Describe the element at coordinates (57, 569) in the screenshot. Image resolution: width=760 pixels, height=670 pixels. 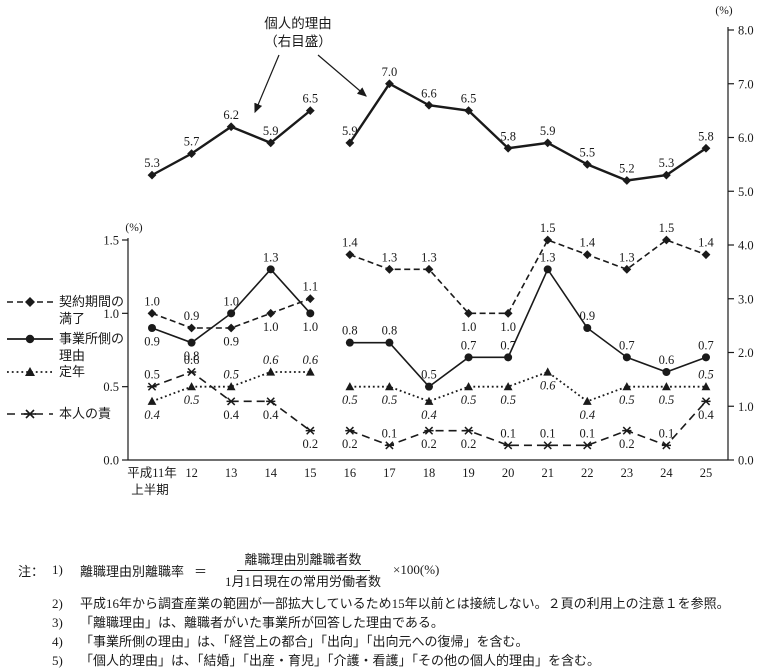
I see `note-number: 1)` at that location.